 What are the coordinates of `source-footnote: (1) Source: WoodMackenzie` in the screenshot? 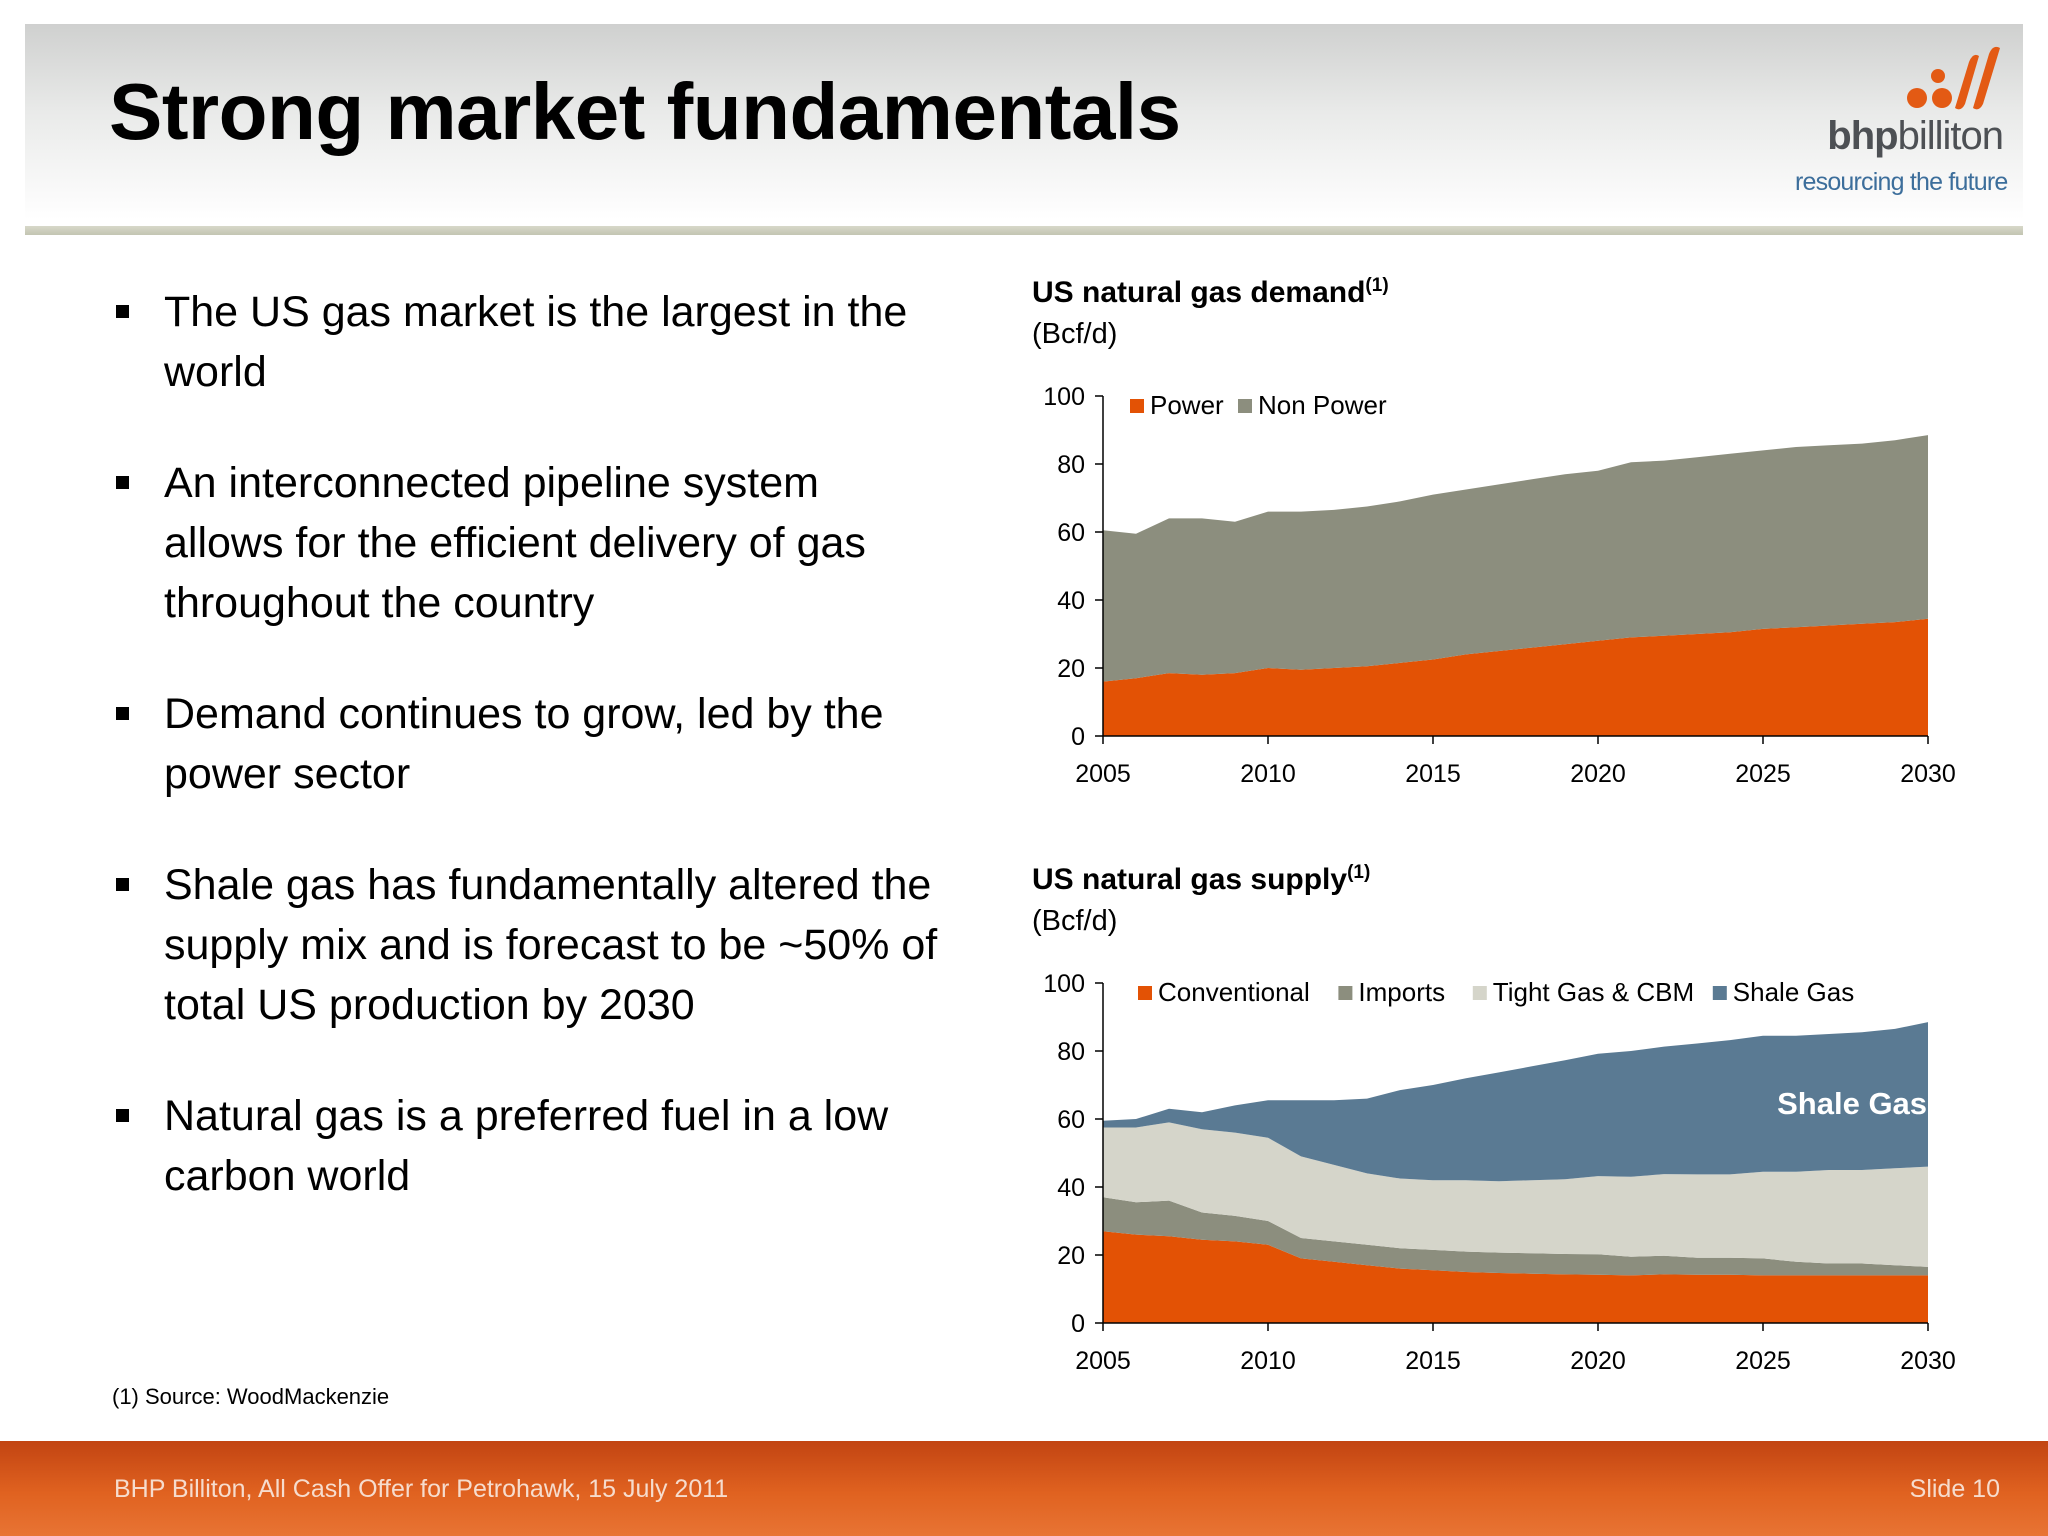 It's located at (251, 1396).